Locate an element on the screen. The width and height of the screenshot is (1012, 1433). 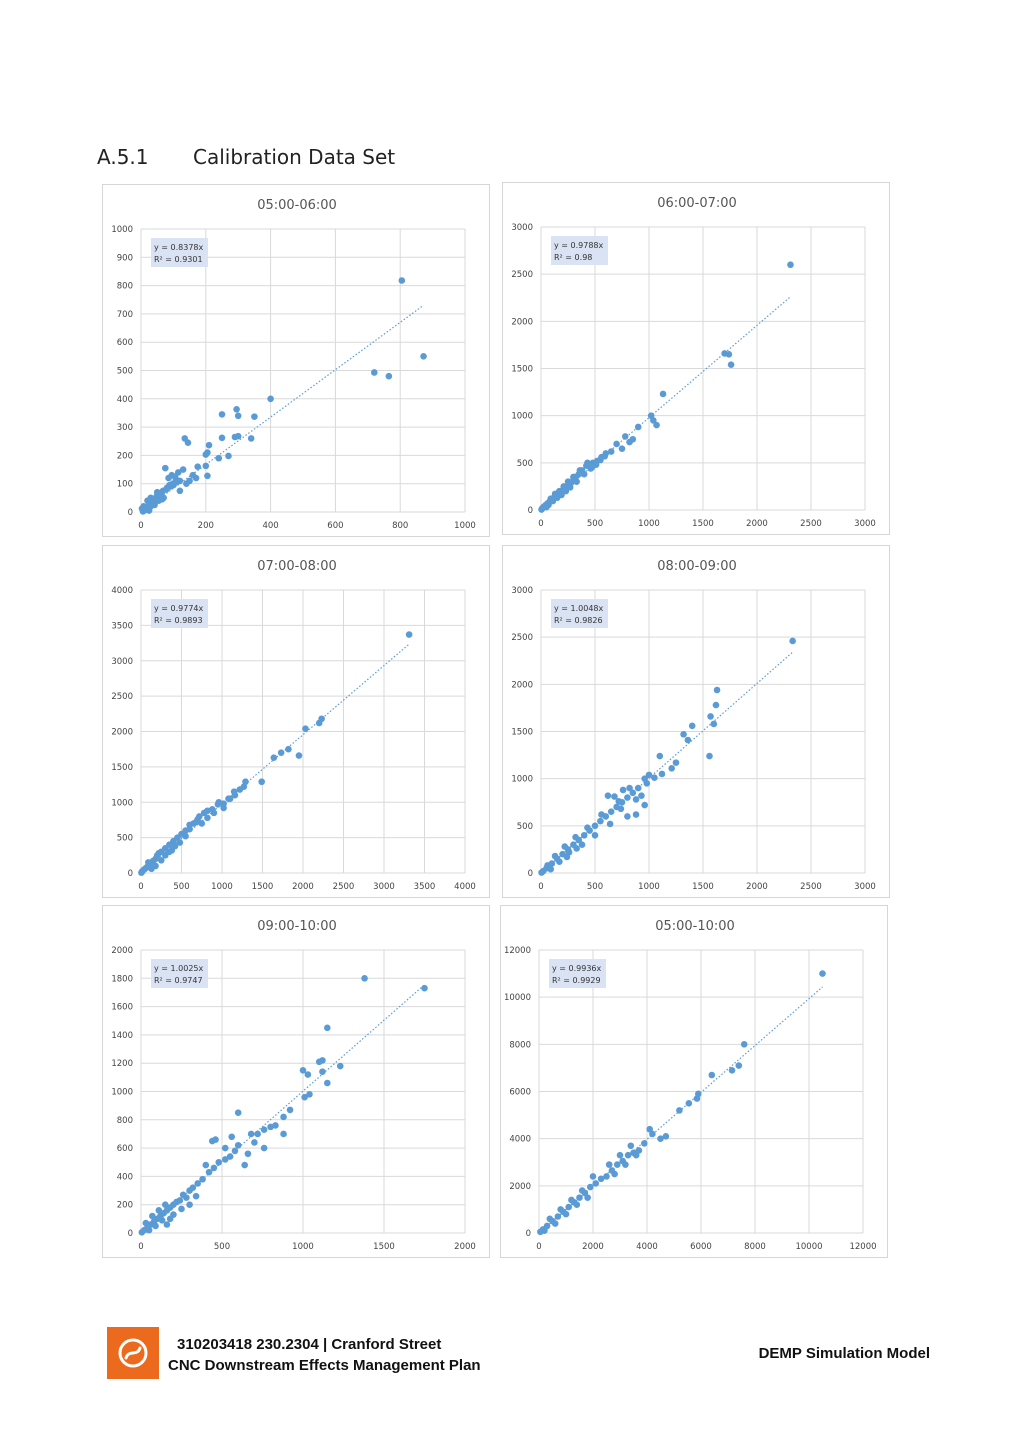
y-tick-label: 300 is located at coordinates (125, 428).